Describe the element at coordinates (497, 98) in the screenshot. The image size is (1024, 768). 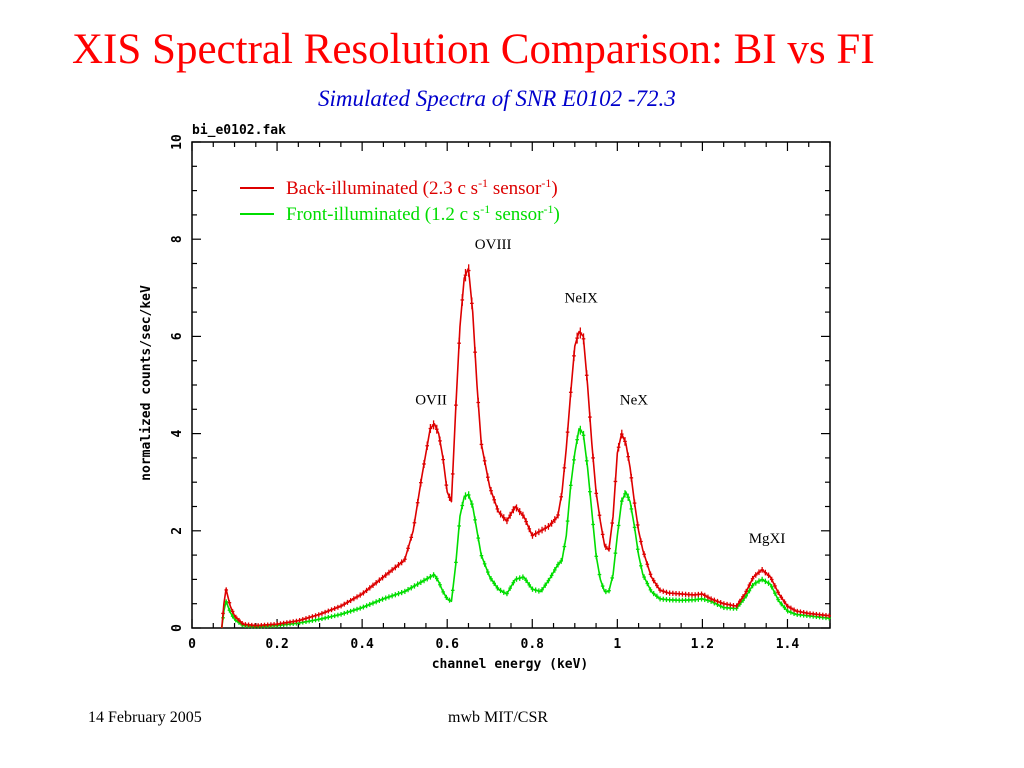
I see `slide-subtitle: Simulated Spectra of SNR E0102 -72.3` at that location.